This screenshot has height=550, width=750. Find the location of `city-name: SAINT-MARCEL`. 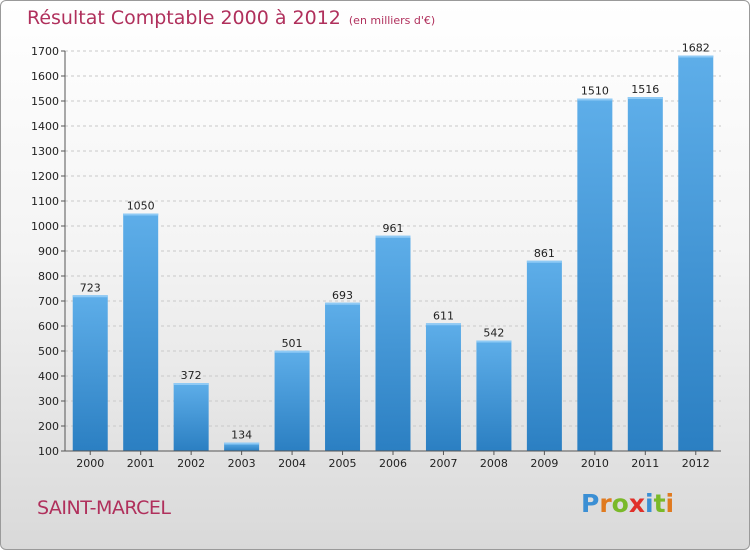

city-name: SAINT-MARCEL is located at coordinates (104, 508).